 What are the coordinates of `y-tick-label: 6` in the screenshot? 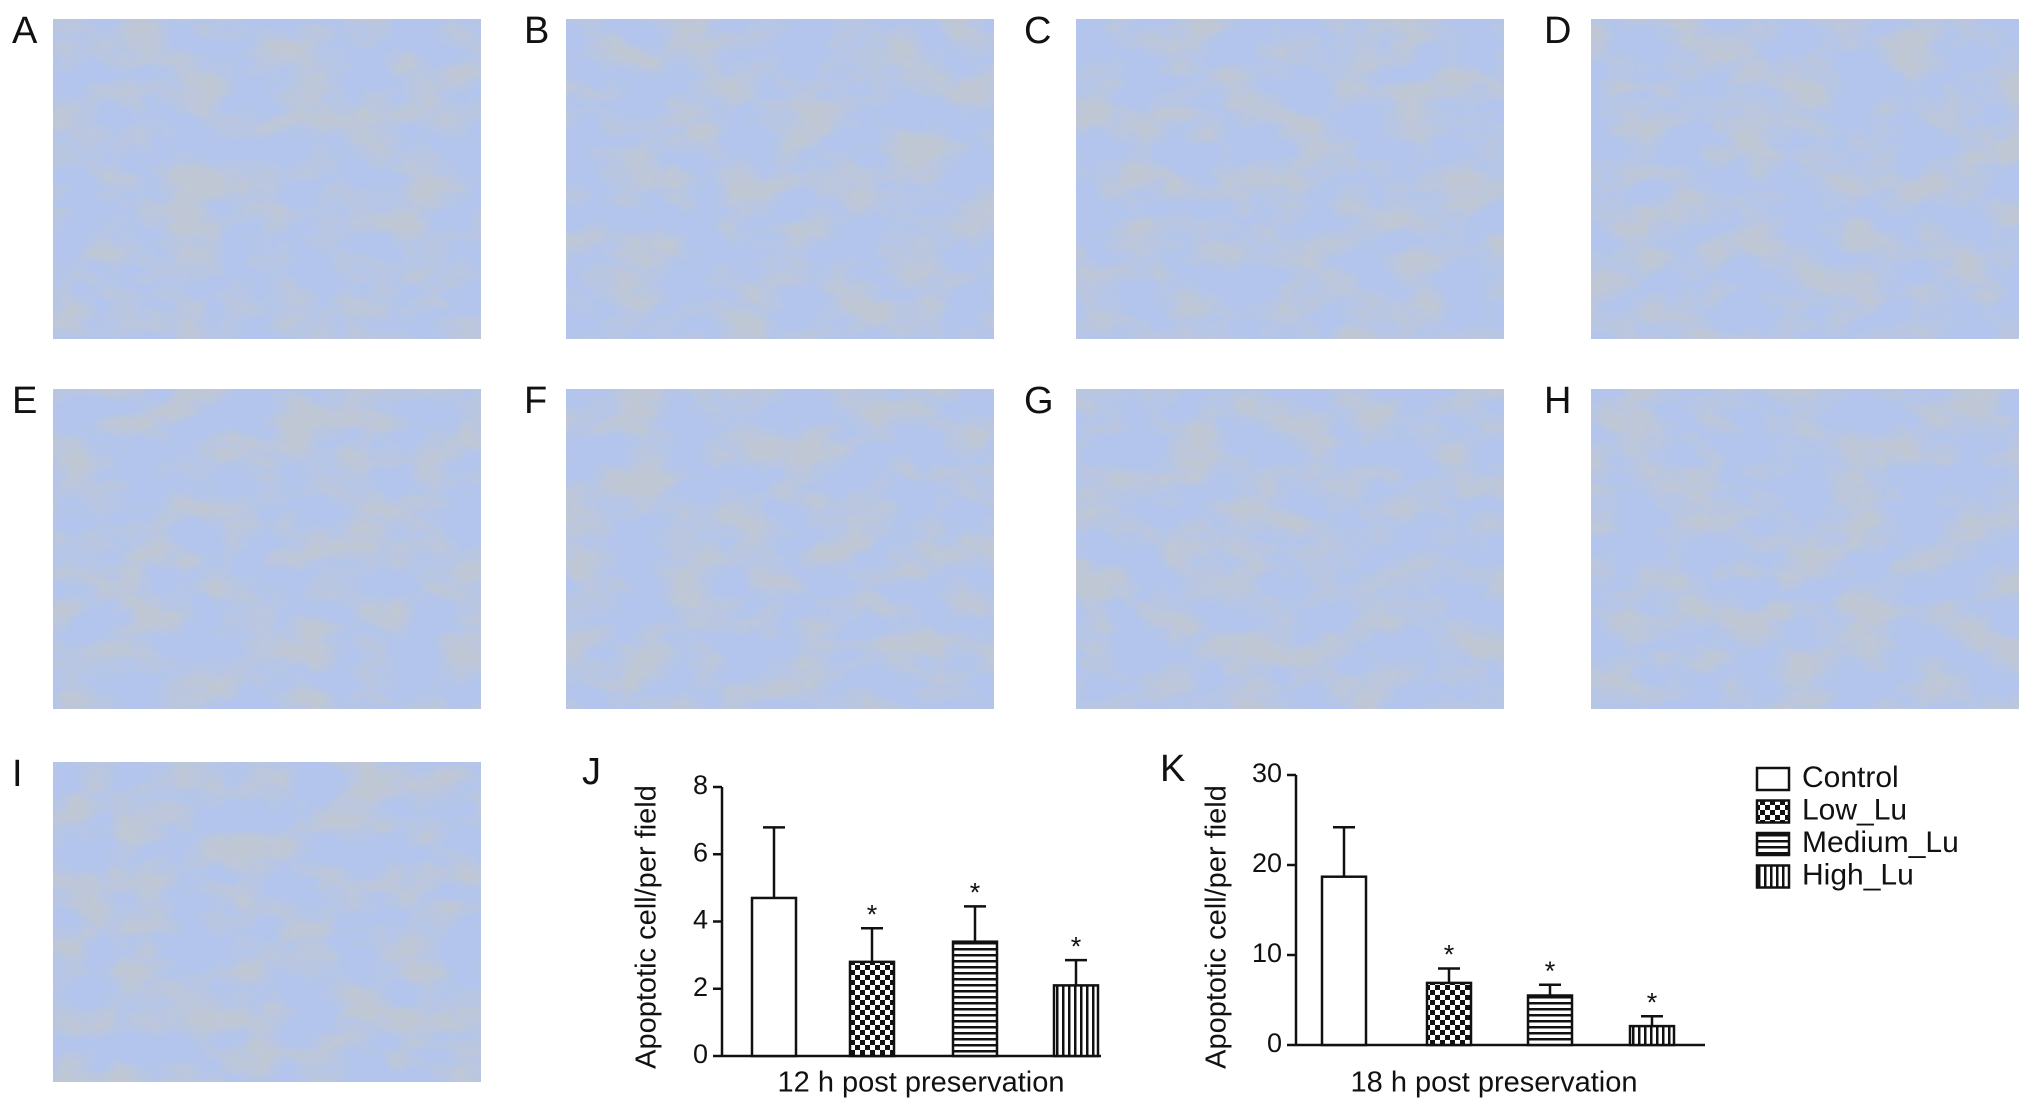 It's located at (700, 852).